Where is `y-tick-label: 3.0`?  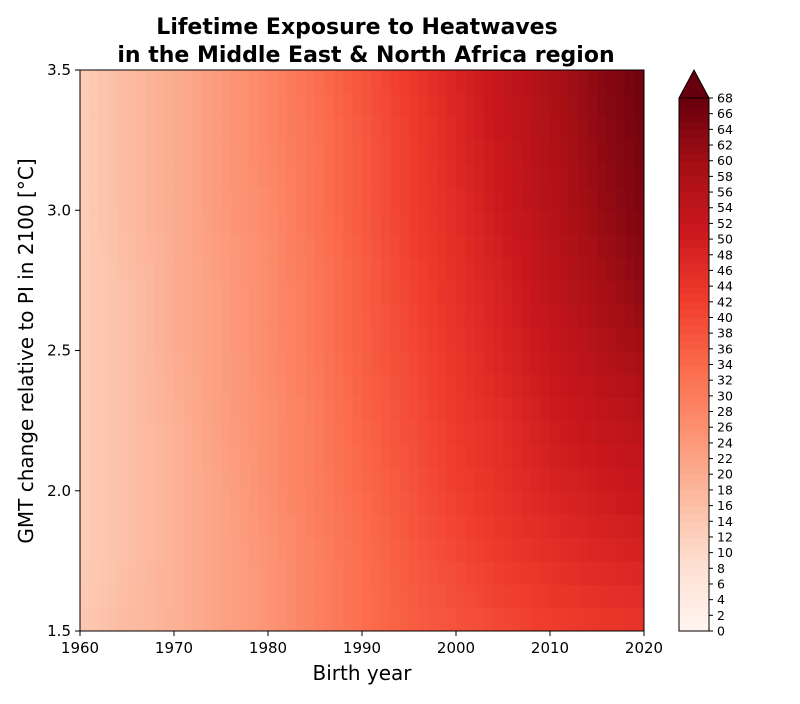 y-tick-label: 3.0 is located at coordinates (59, 210).